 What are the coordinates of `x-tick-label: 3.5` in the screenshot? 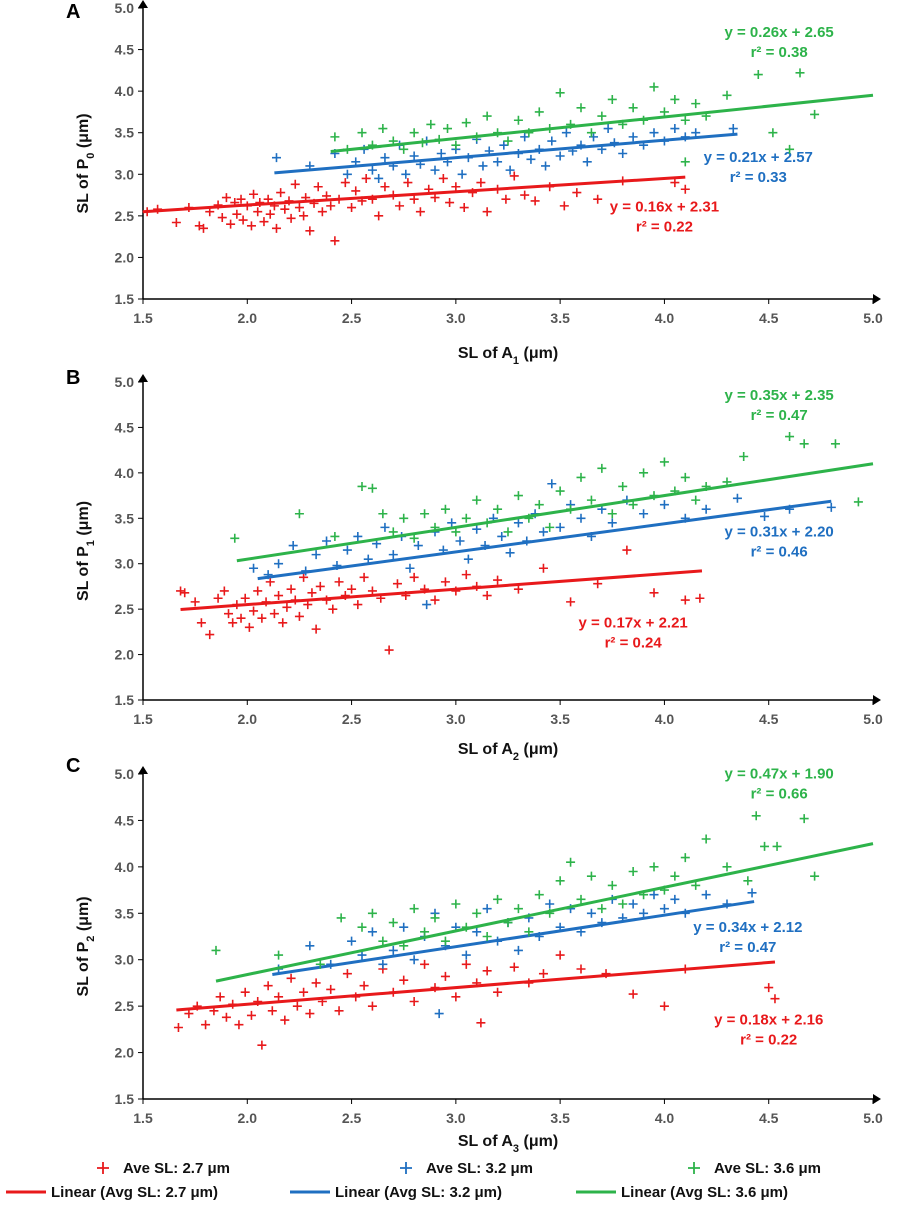 It's located at (560, 719).